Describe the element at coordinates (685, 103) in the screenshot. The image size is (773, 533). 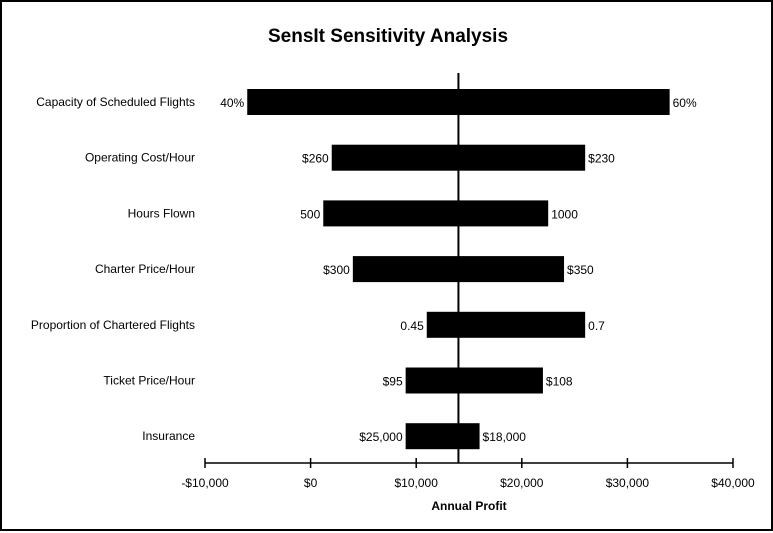
I see `bar-high-label: 60%` at that location.